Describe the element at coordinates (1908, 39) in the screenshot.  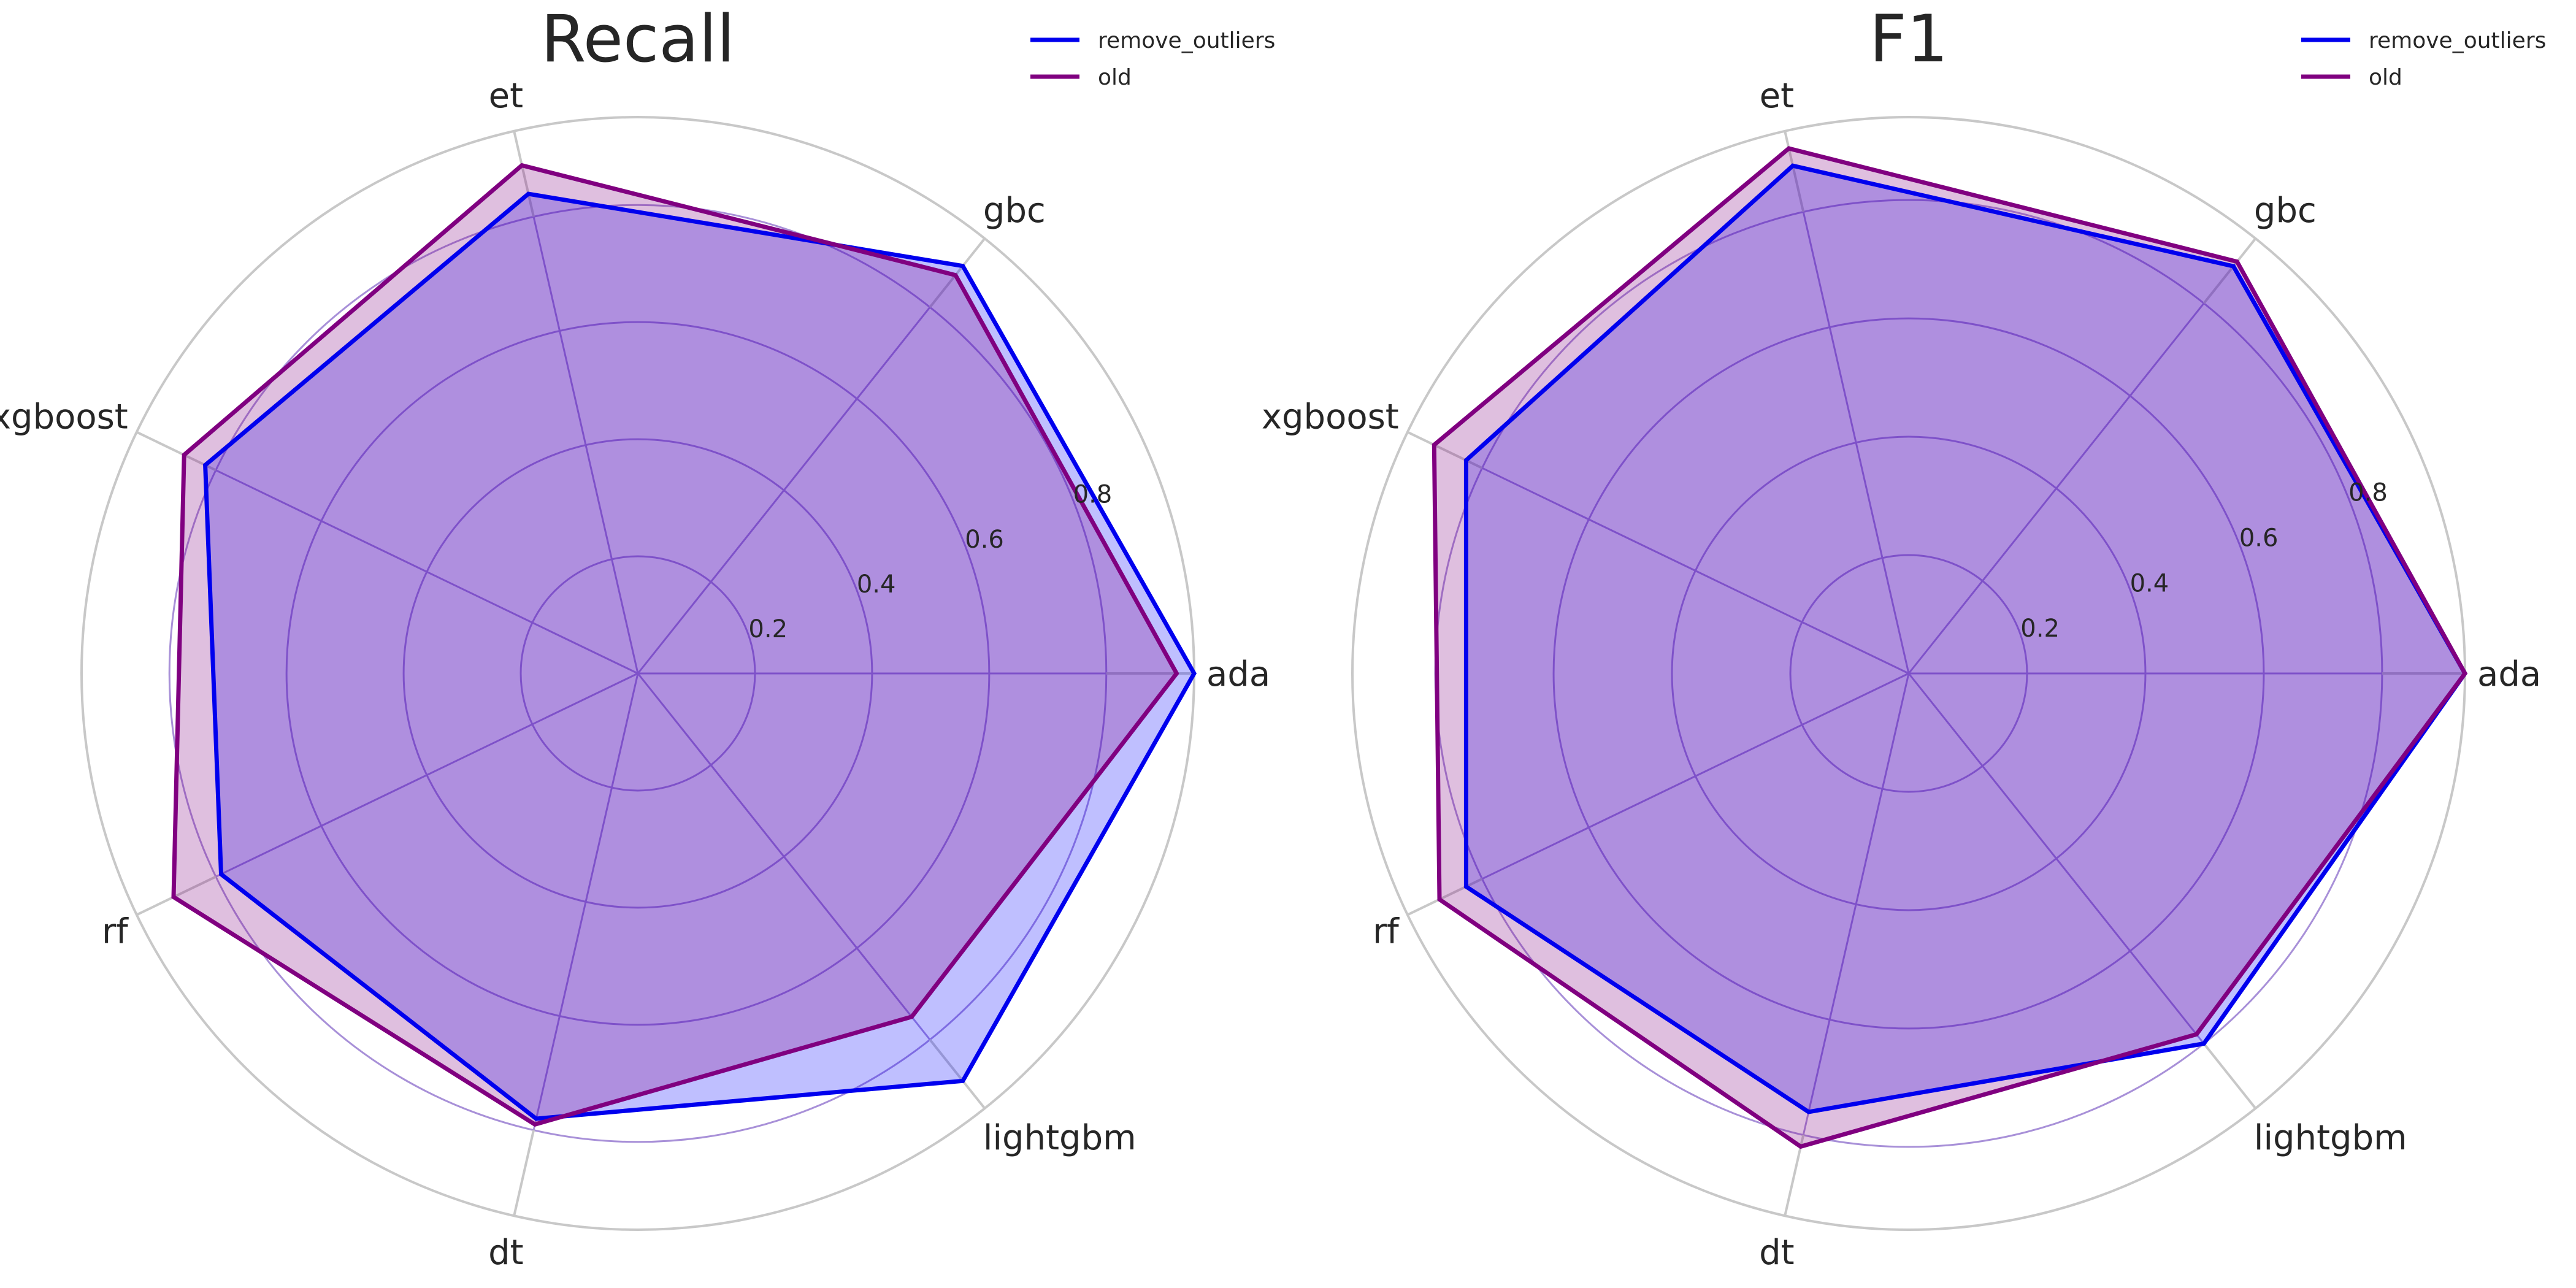
I see `chart-title: F1` at that location.